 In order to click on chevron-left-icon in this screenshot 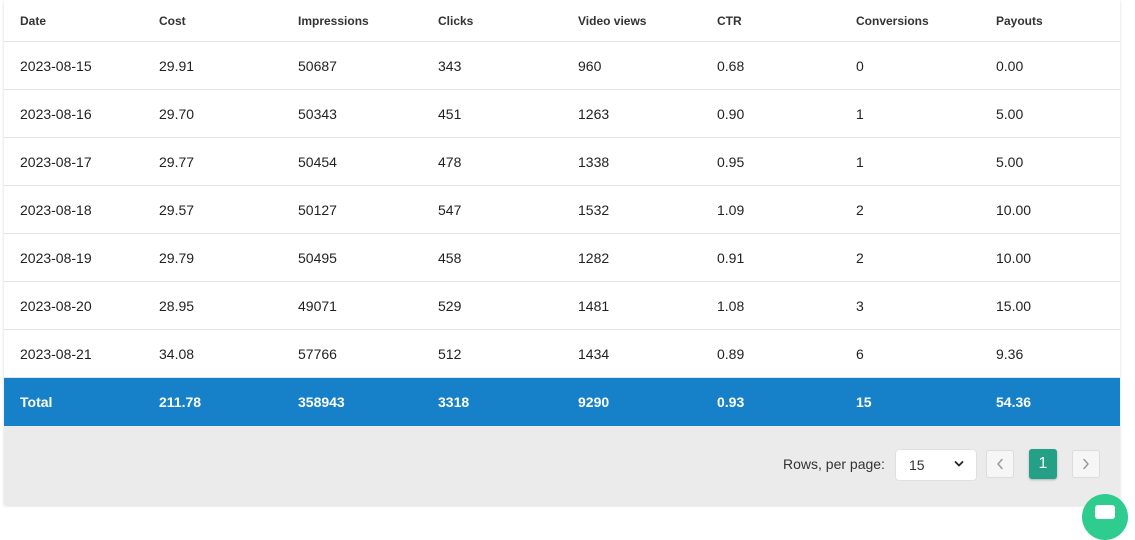, I will do `click(1000, 464)`.